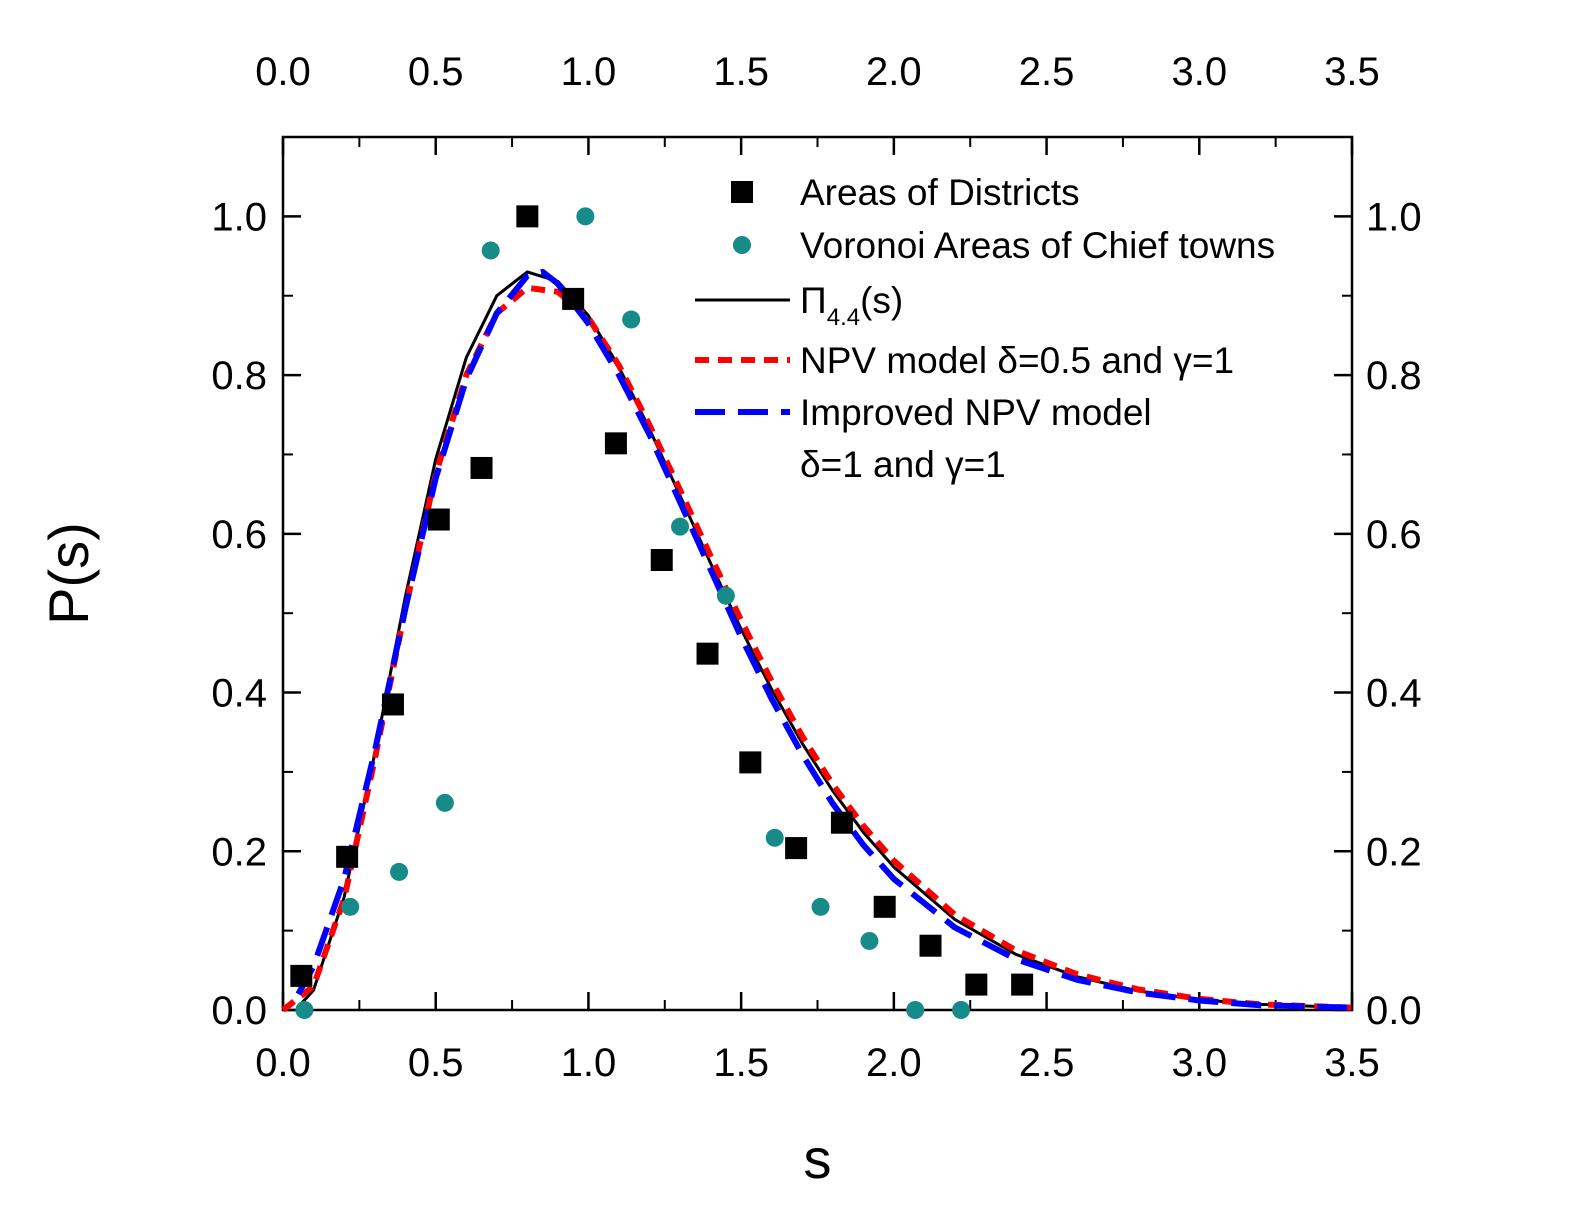  Describe the element at coordinates (1047, 1063) in the screenshot. I see `x-tick-label-bottom: 2.5` at that location.